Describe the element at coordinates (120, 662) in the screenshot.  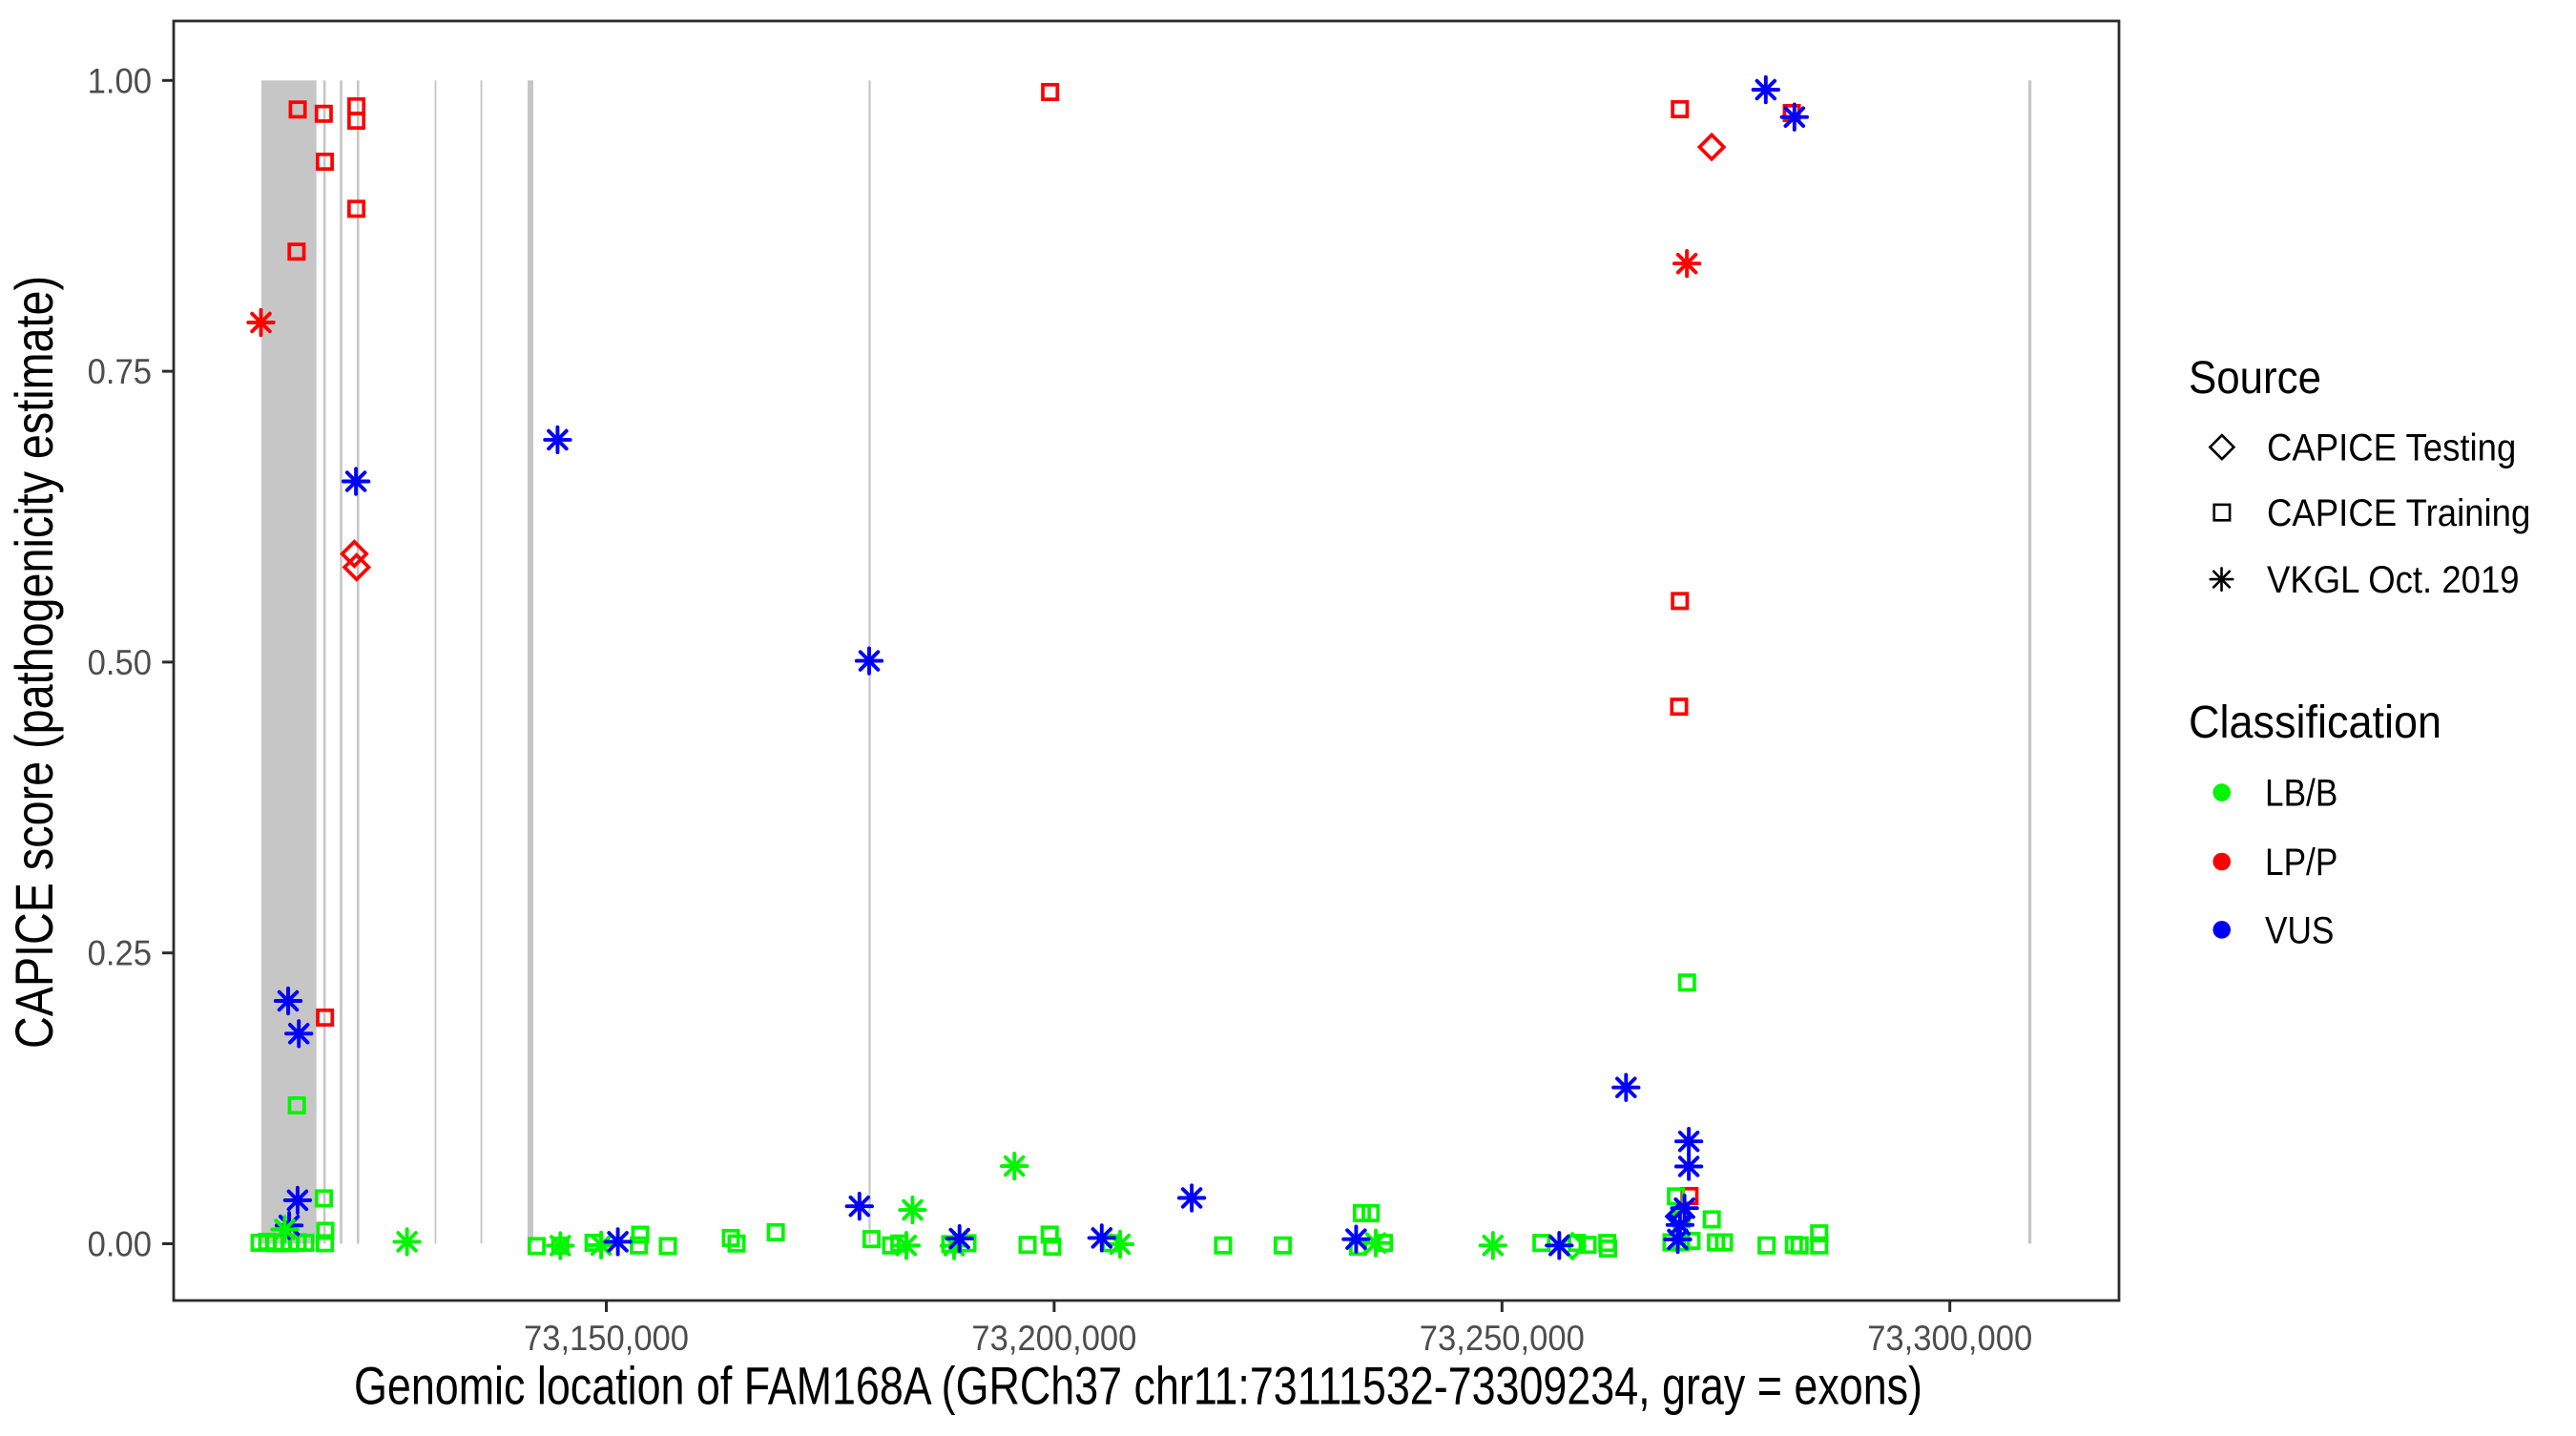
I see `svg-text: 0.50` at that location.